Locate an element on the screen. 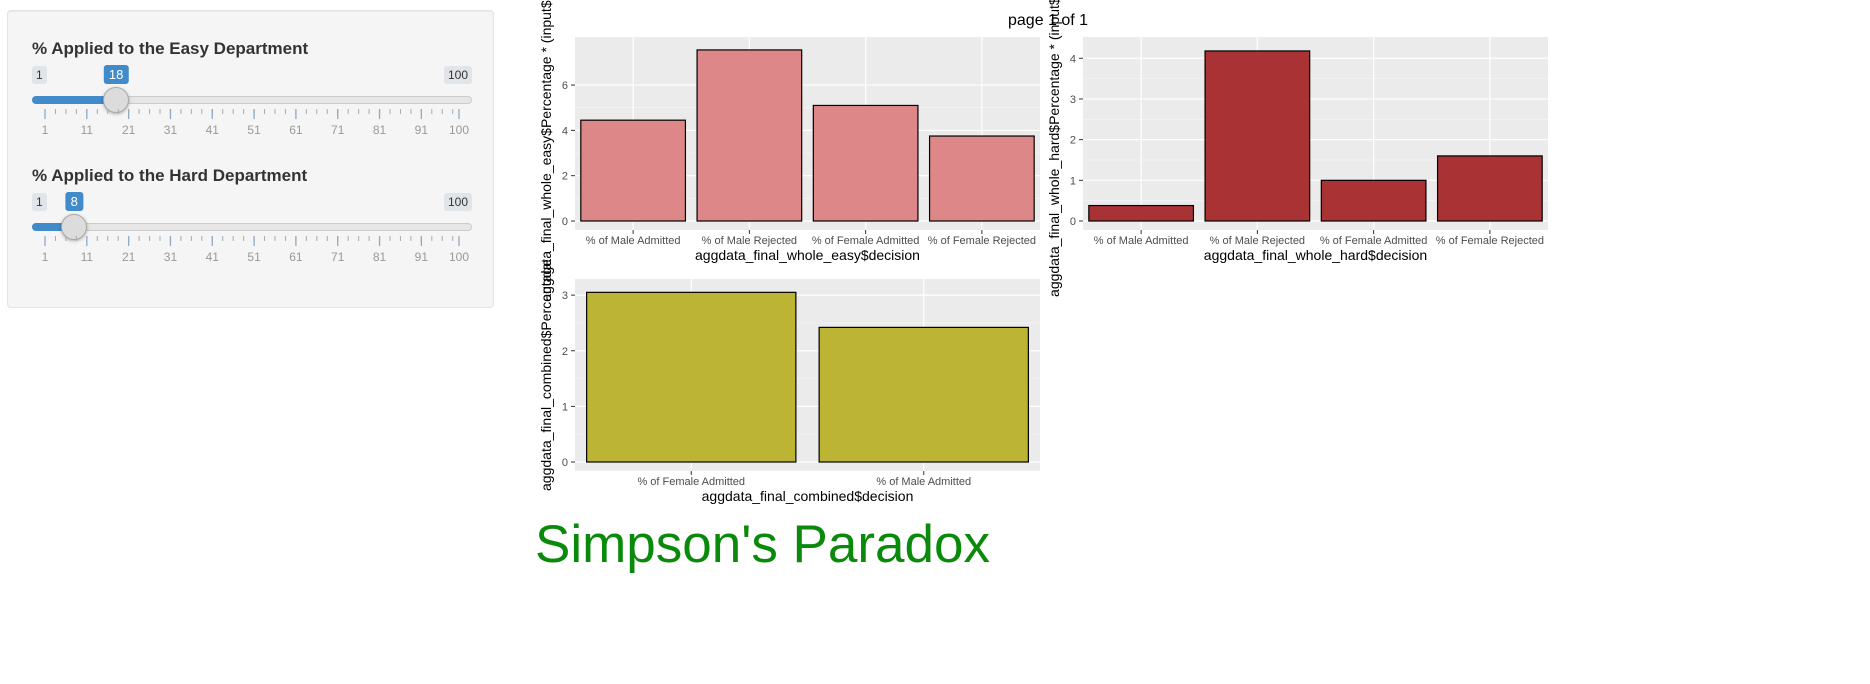 The height and width of the screenshot is (684, 1870). hard-tick-label: 1 is located at coordinates (45, 257).